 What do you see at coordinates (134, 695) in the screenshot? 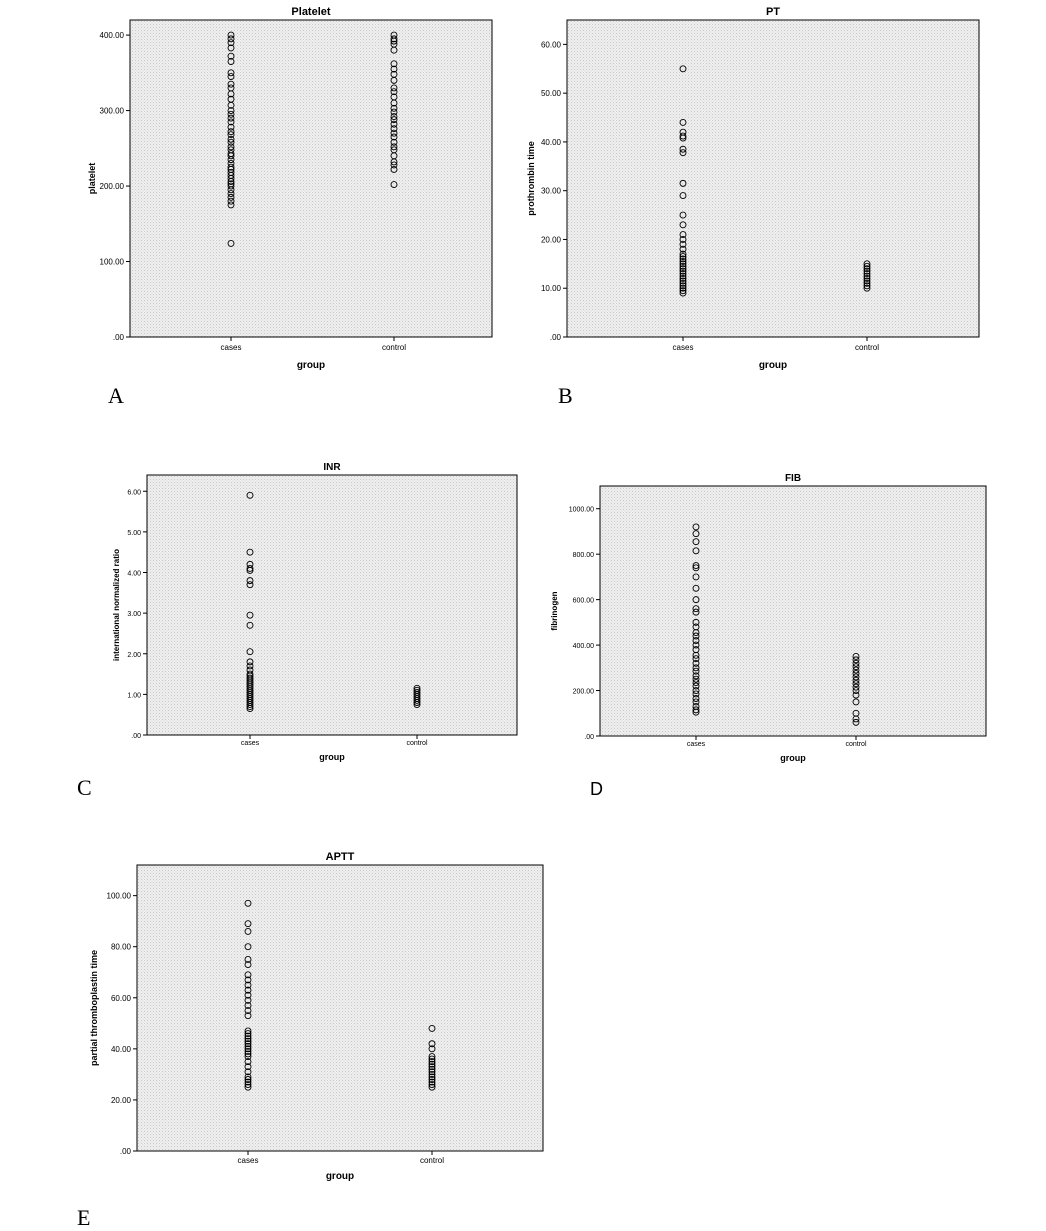
I see `y-tick-label: 1.00` at bounding box center [134, 695].